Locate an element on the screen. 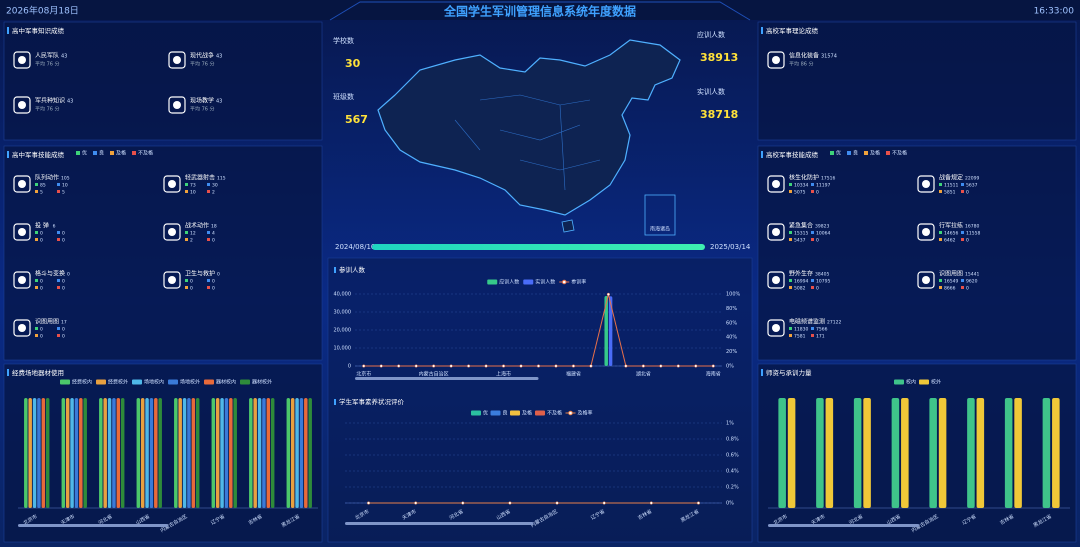 This screenshot has height=547, width=1080. legend-label: 应训人数 is located at coordinates (509, 282).